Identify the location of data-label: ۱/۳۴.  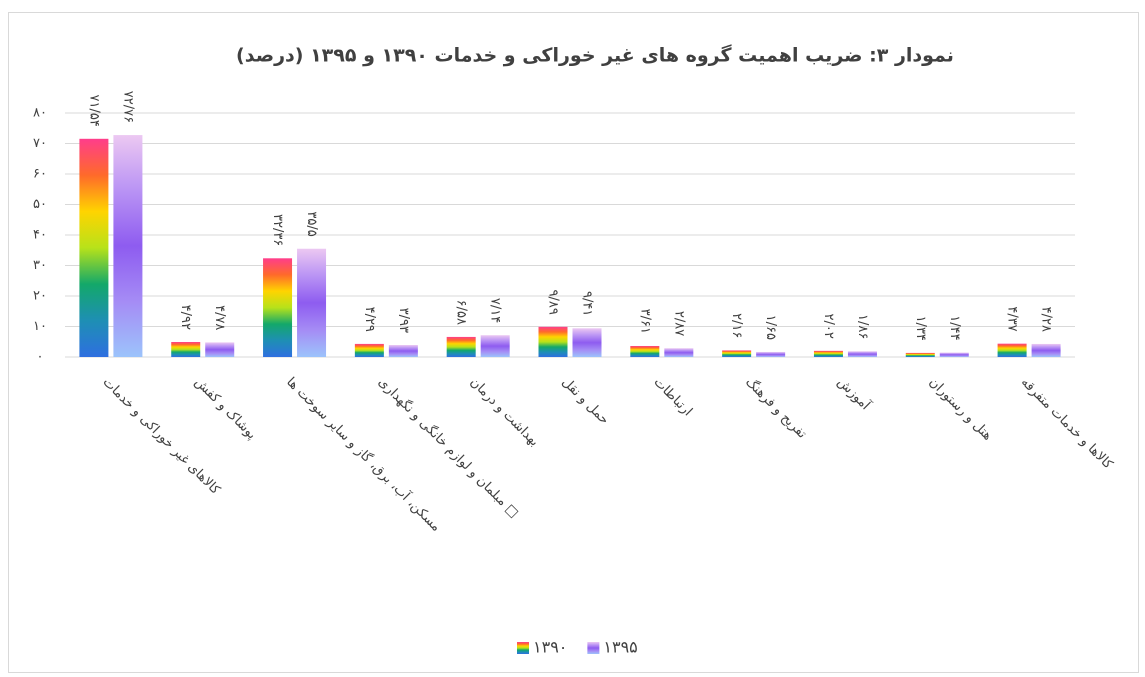
(920, 328).